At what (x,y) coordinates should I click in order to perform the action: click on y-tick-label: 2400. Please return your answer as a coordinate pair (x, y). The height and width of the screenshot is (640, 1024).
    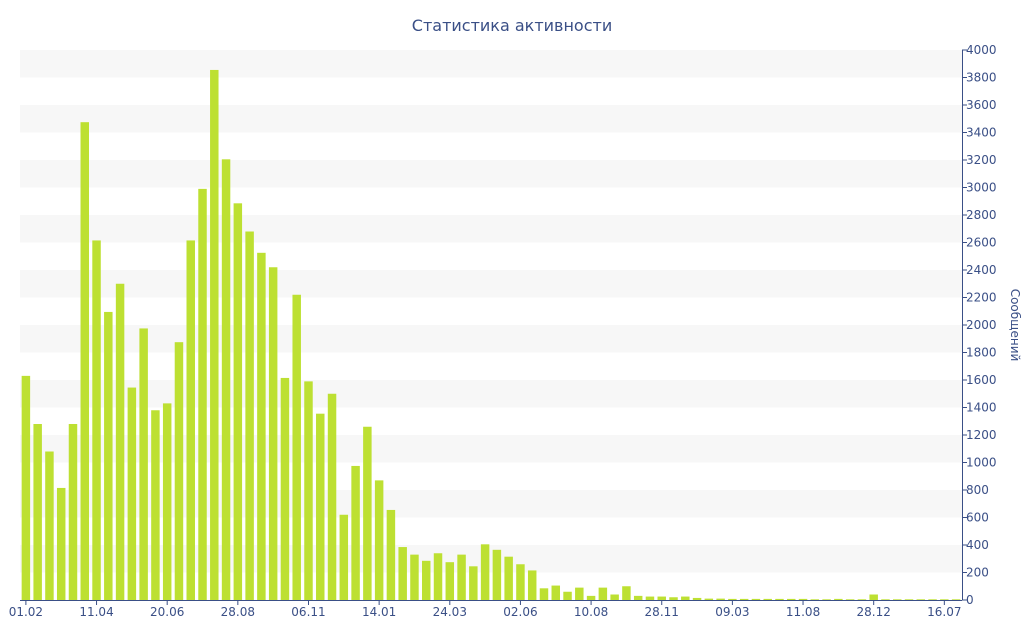
    Looking at the image, I should click on (981, 270).